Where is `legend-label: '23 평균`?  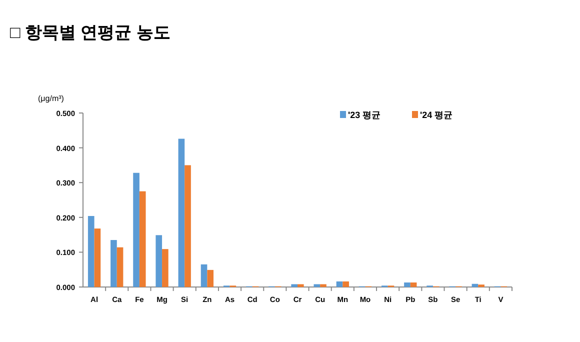
legend-label: '23 평균 is located at coordinates (364, 115).